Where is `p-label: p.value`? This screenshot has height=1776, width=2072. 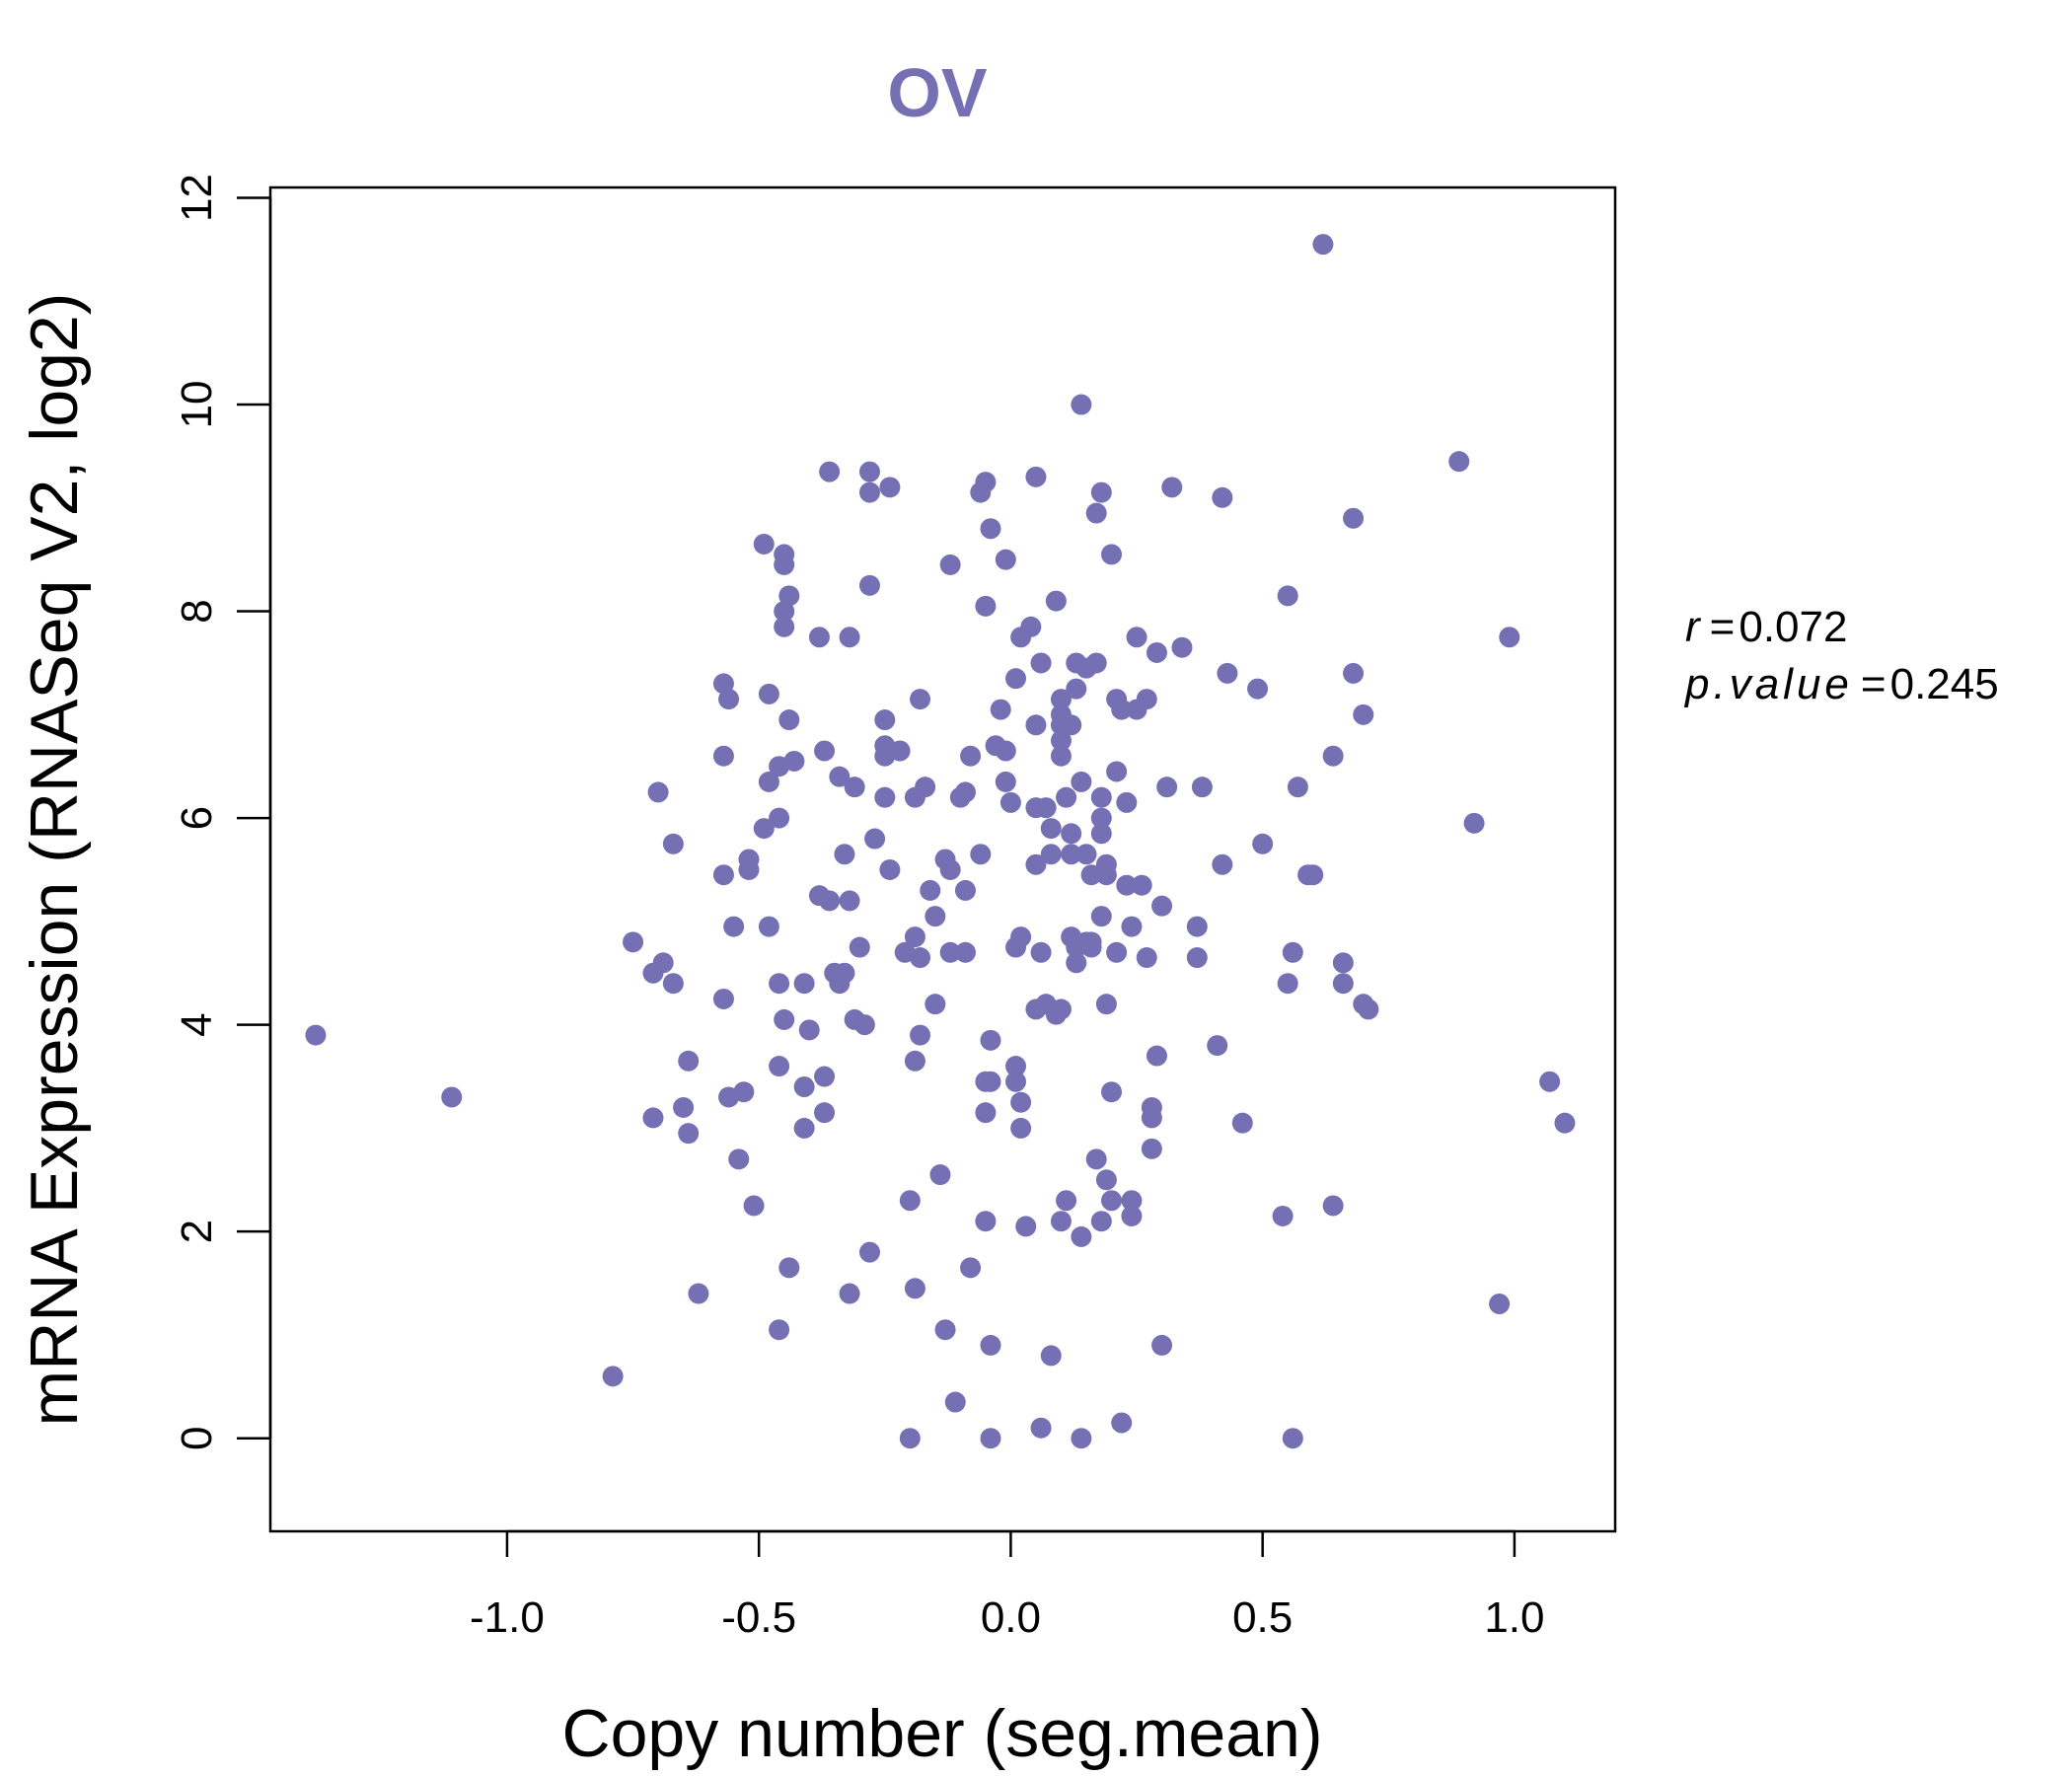 p-label: p.value is located at coordinates (1768, 684).